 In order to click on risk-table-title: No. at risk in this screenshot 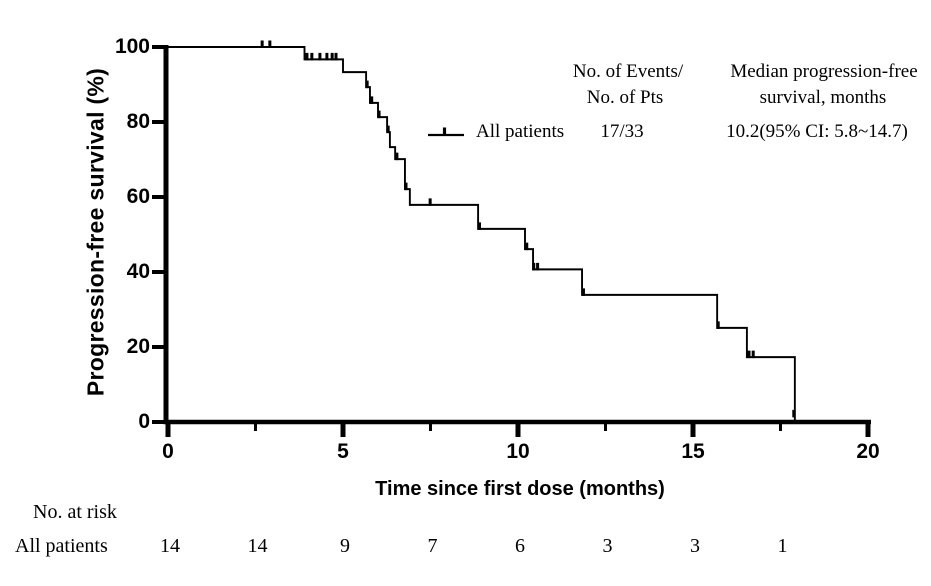, I will do `click(75, 512)`.